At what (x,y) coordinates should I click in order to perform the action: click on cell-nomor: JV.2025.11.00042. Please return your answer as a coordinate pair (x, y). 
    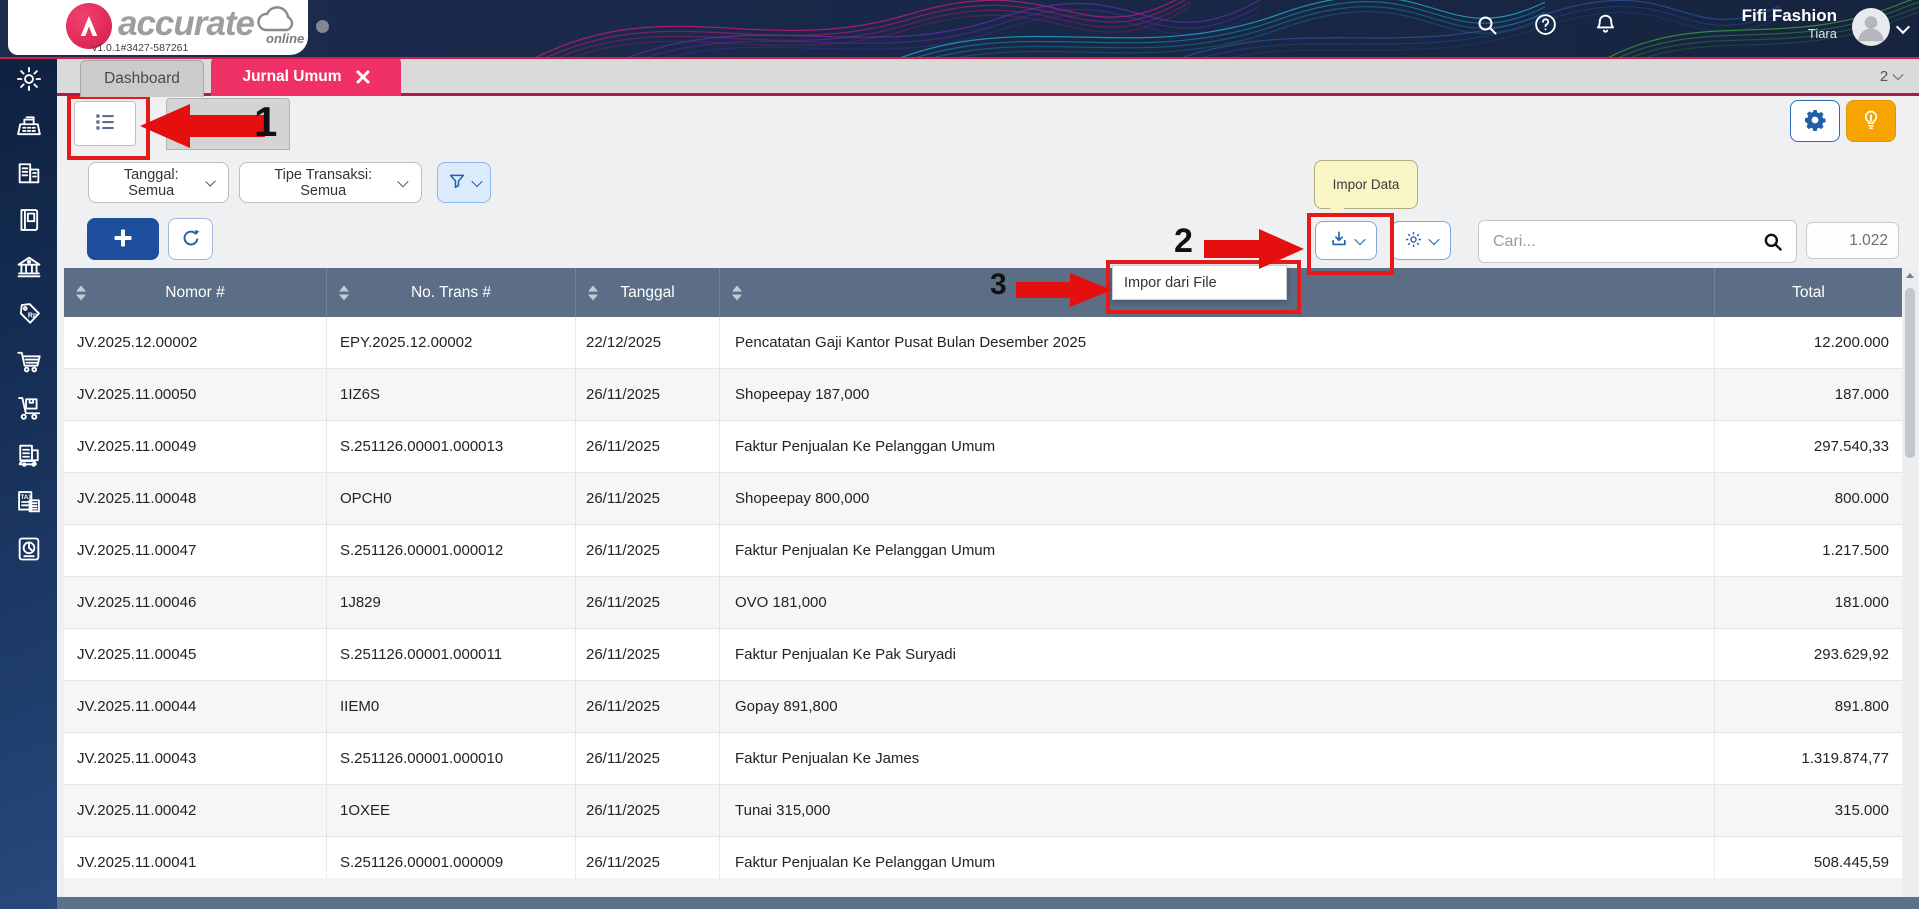
    Looking at the image, I should click on (195, 810).